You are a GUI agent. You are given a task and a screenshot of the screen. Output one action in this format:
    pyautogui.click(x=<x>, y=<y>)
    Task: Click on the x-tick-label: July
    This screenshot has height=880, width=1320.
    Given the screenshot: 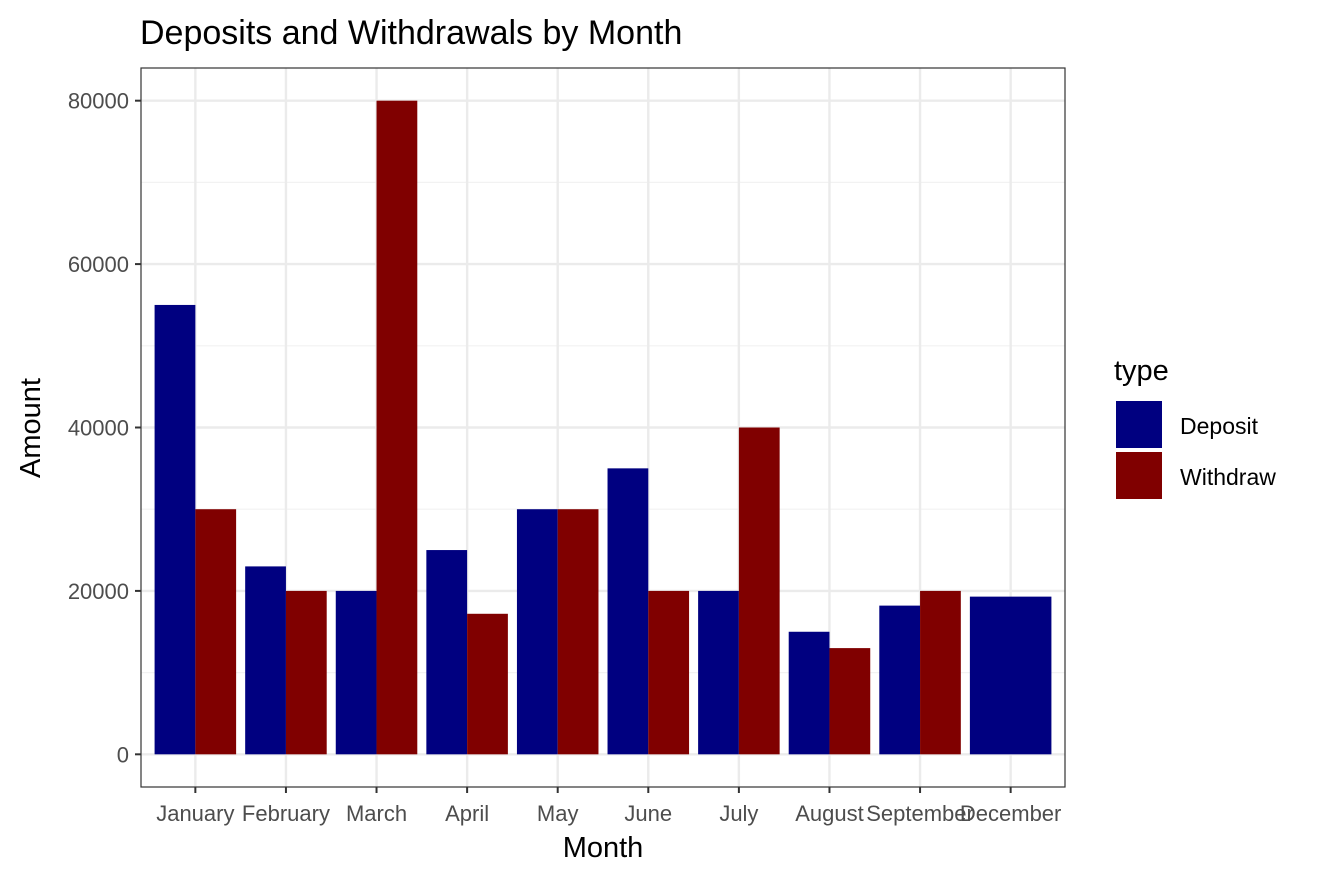 What is the action you would take?
    pyautogui.click(x=738, y=813)
    